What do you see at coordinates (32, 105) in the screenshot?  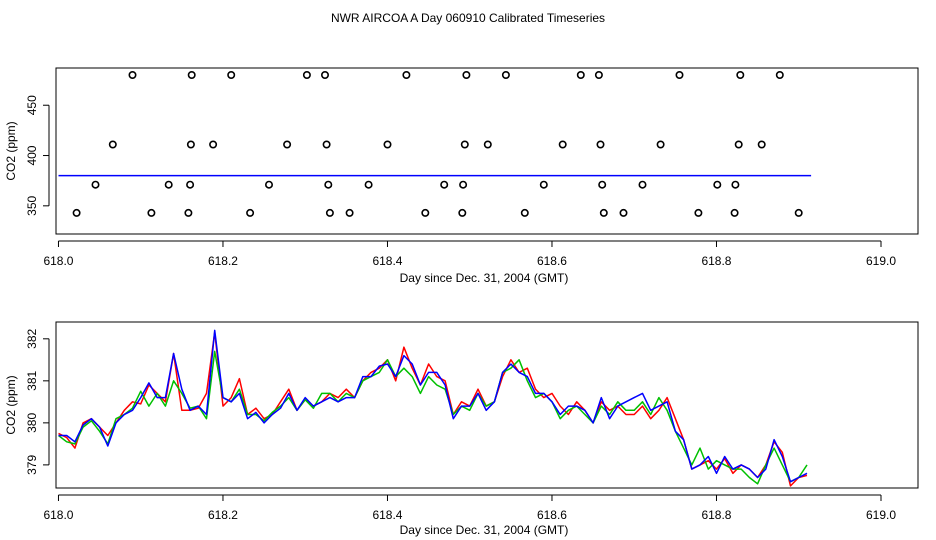 I see `y-tick-label: 450` at bounding box center [32, 105].